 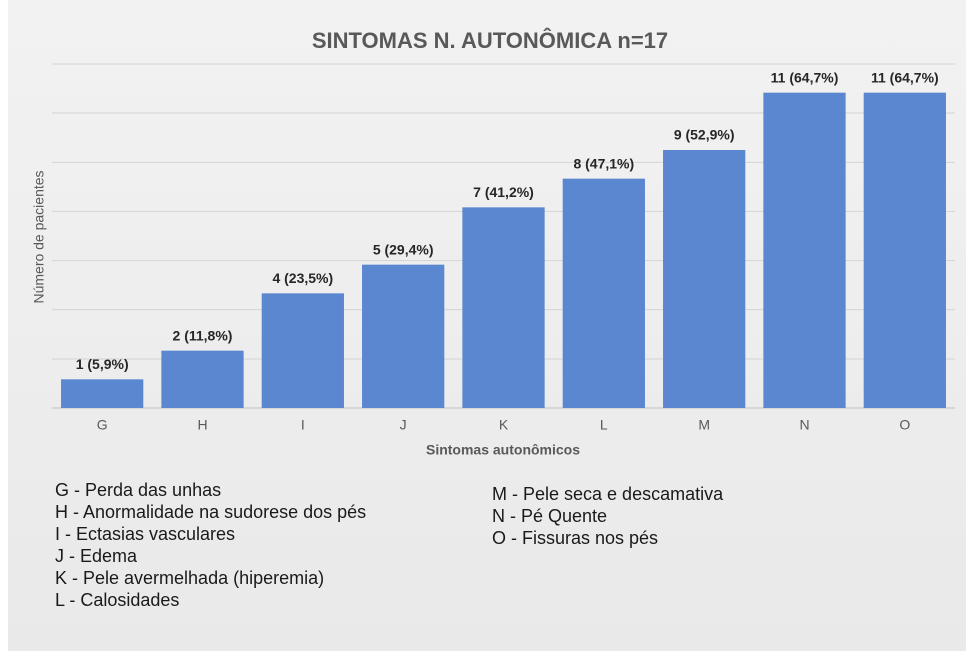 I want to click on legend-note: M - Pele seca e descamativa, so click(x=608, y=494).